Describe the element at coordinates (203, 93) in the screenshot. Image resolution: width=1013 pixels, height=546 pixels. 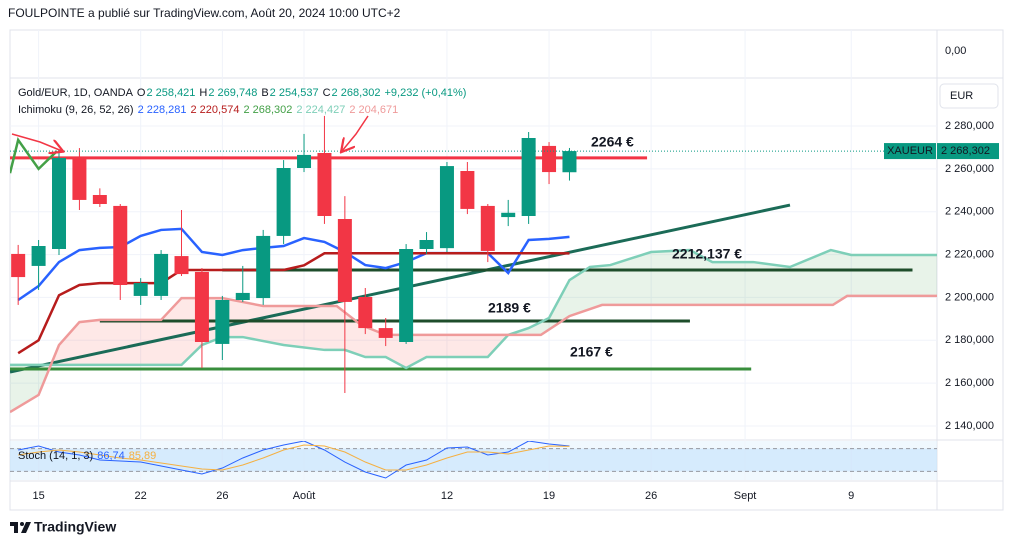
I see `ohlc-key: H` at that location.